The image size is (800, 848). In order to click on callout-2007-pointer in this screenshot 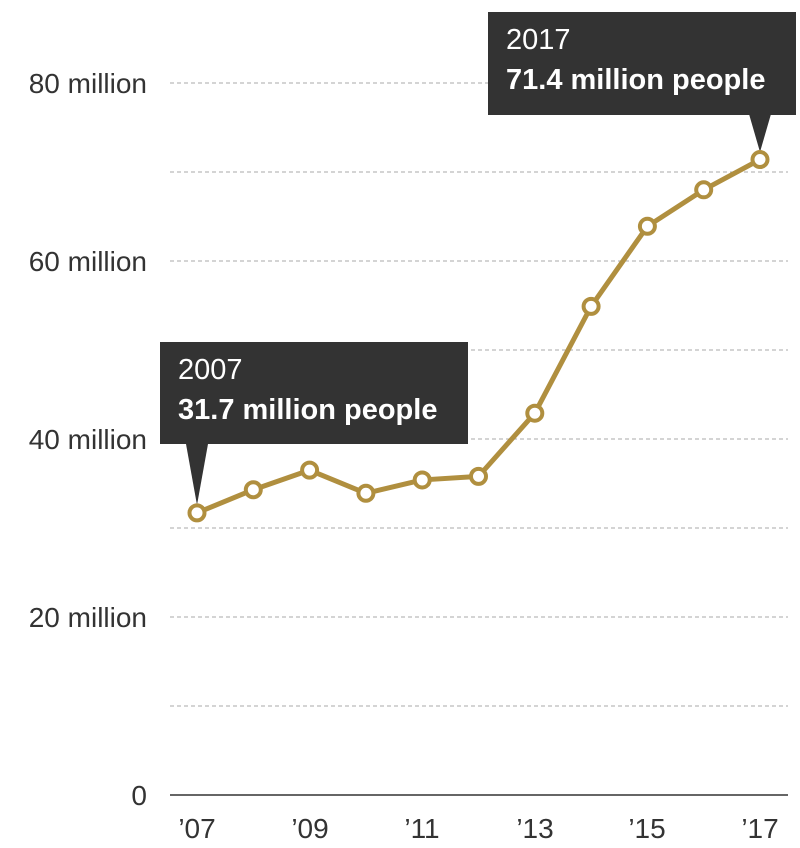, I will do `click(197, 474)`.